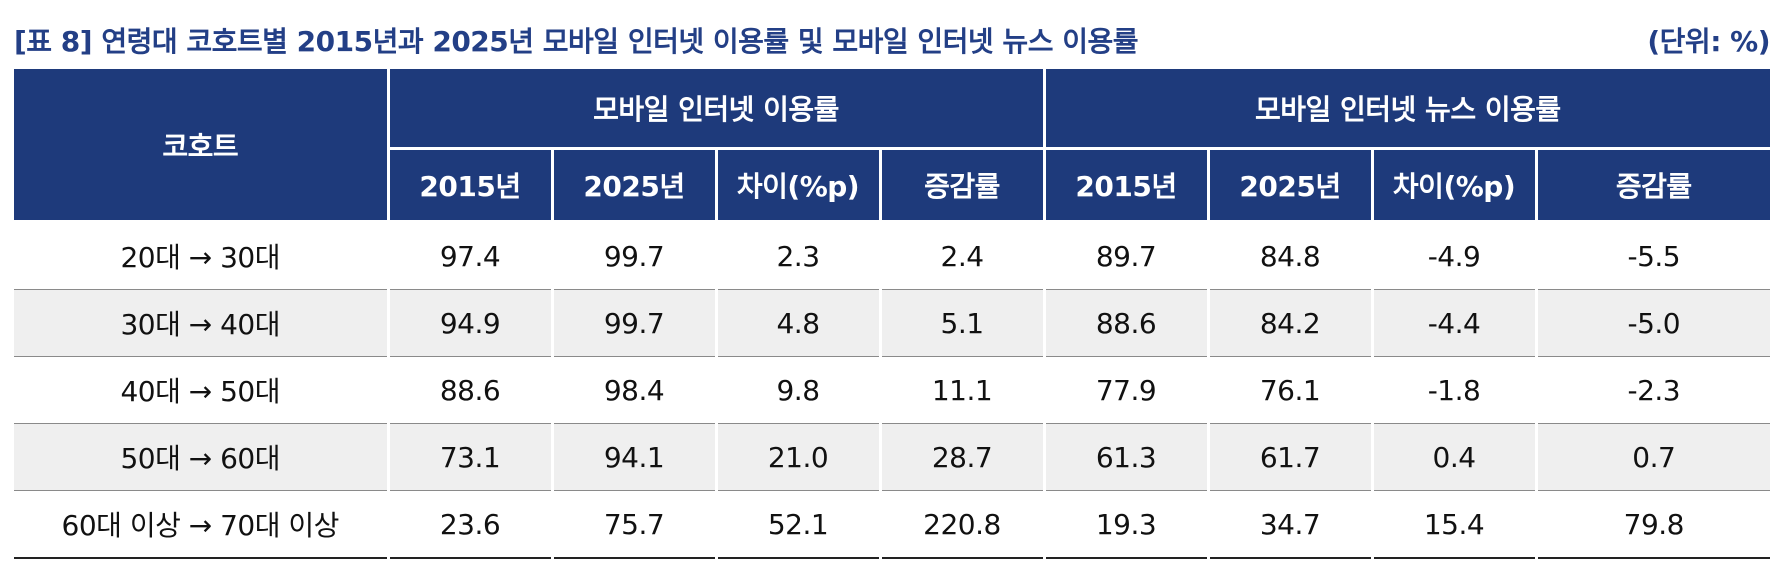  I want to click on value-cell: -4.9, so click(1455, 255).